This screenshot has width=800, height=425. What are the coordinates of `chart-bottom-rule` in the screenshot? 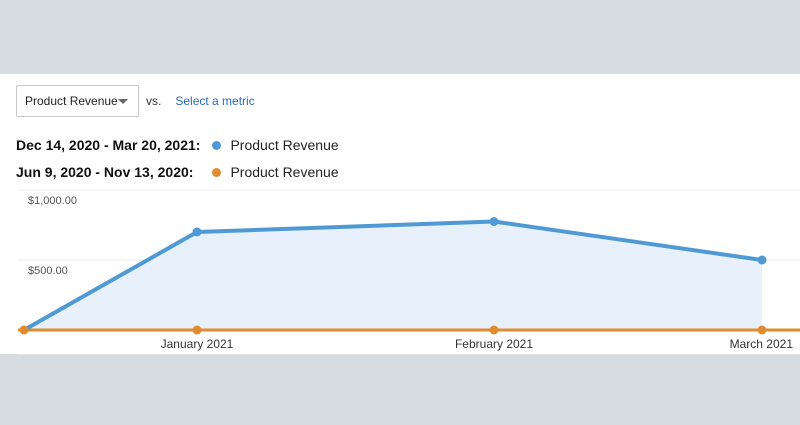 It's located at (409, 354).